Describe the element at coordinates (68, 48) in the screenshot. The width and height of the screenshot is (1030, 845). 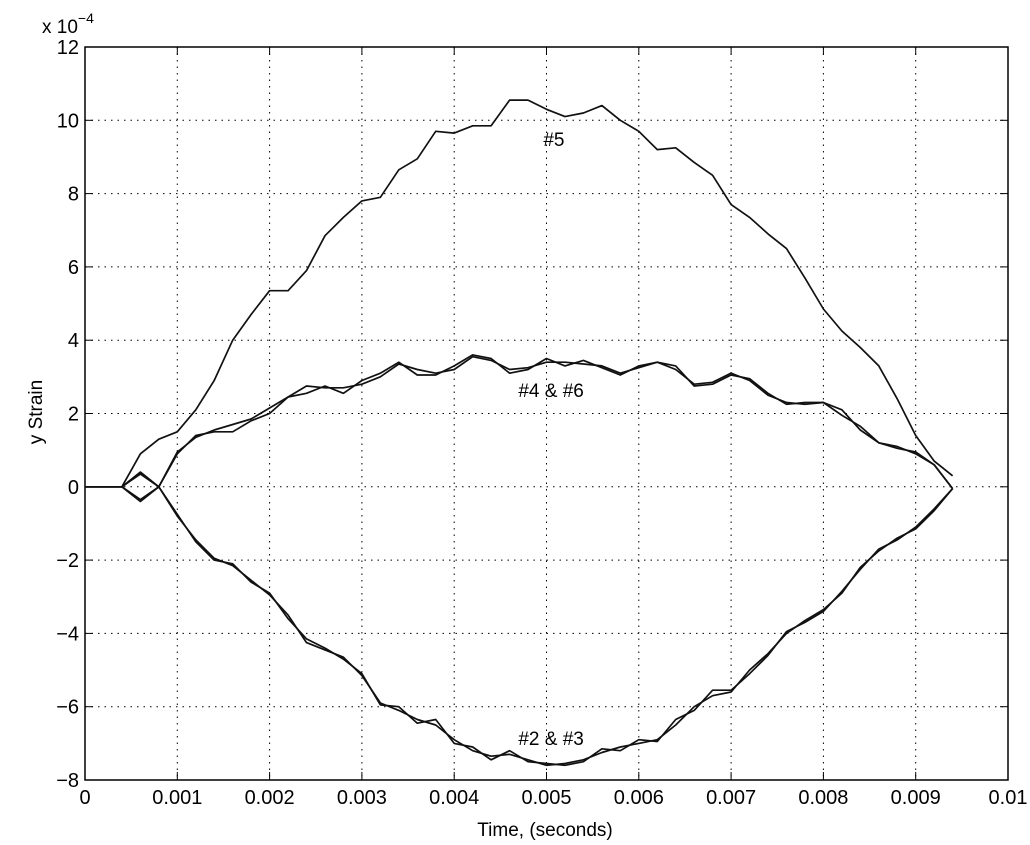
I see `y-tick-label: 12` at that location.